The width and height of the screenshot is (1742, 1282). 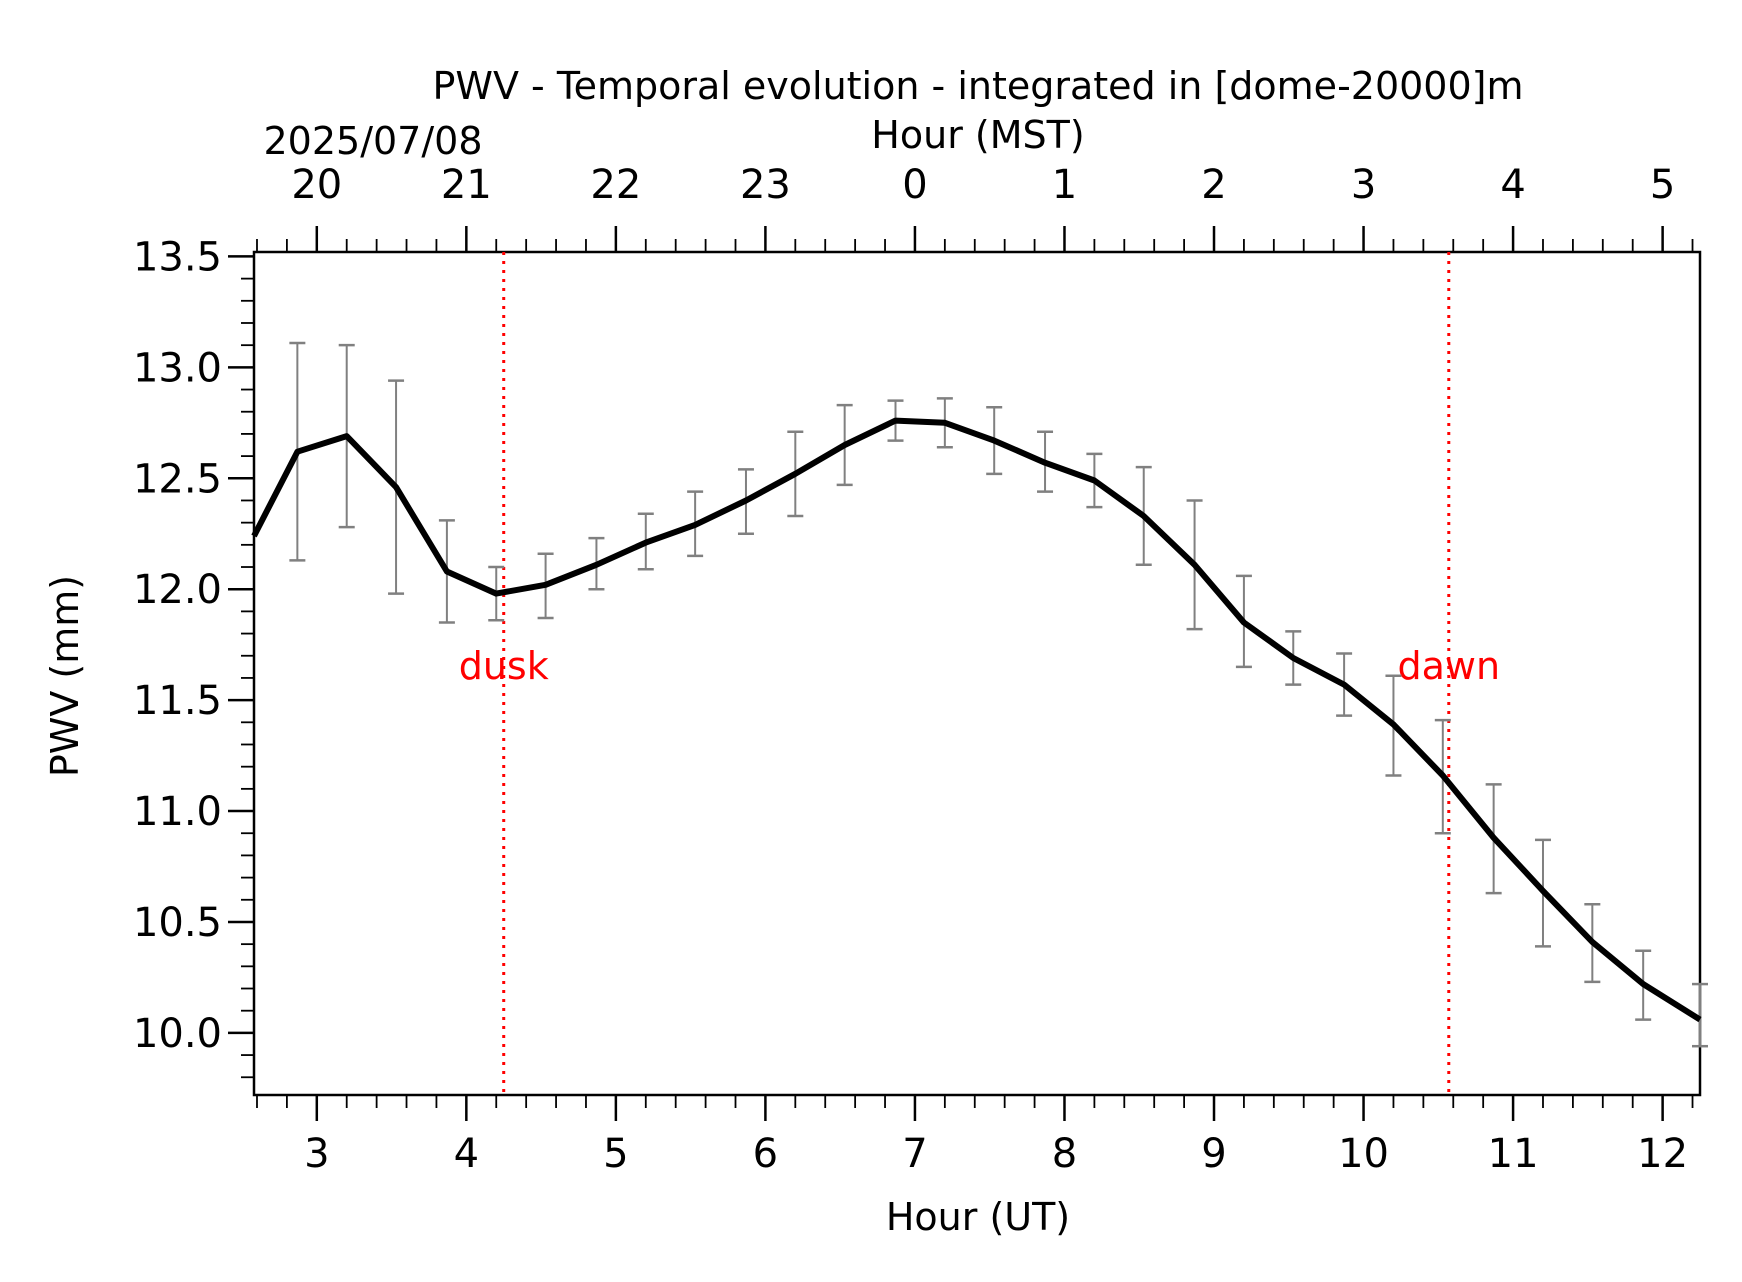 What do you see at coordinates (177, 1034) in the screenshot?
I see `y-tick-label: 10.0` at bounding box center [177, 1034].